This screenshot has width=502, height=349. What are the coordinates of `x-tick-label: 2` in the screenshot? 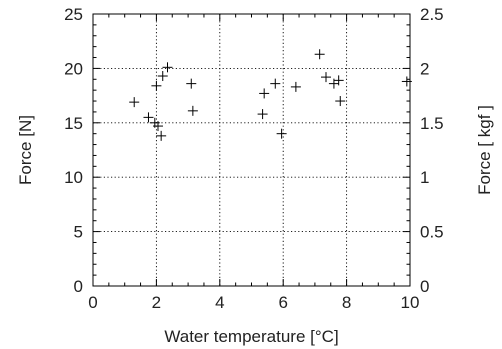 It's located at (156, 302).